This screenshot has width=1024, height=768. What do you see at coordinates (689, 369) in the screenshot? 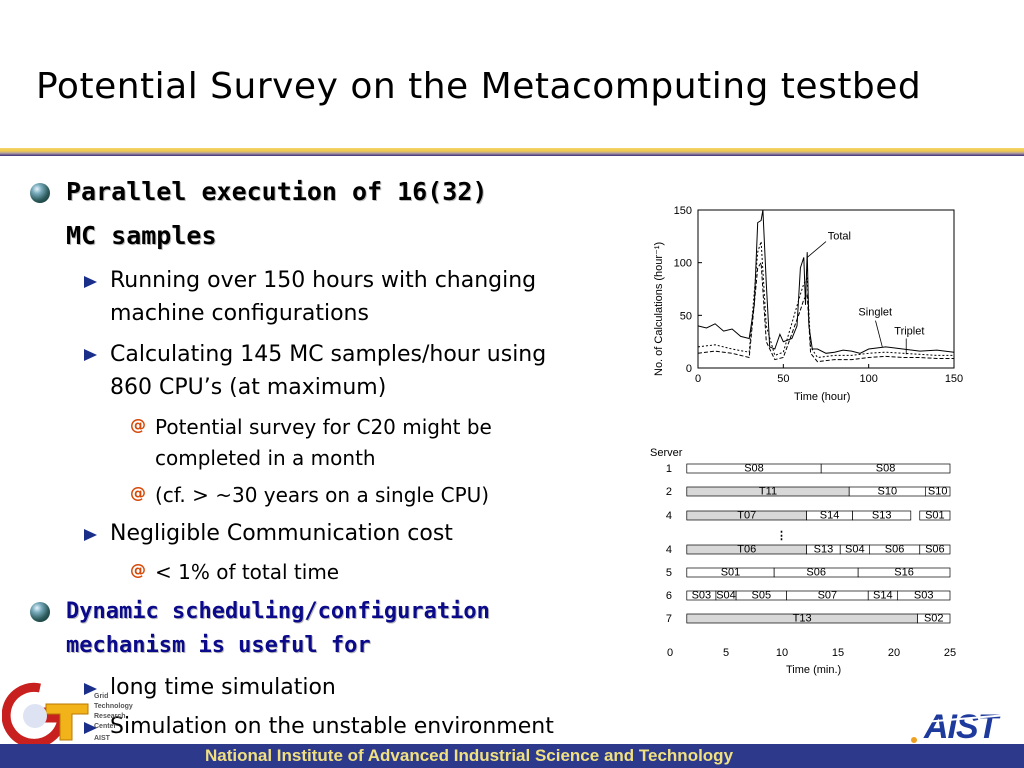
I see `chart1-ytick-label: 0` at bounding box center [689, 369].